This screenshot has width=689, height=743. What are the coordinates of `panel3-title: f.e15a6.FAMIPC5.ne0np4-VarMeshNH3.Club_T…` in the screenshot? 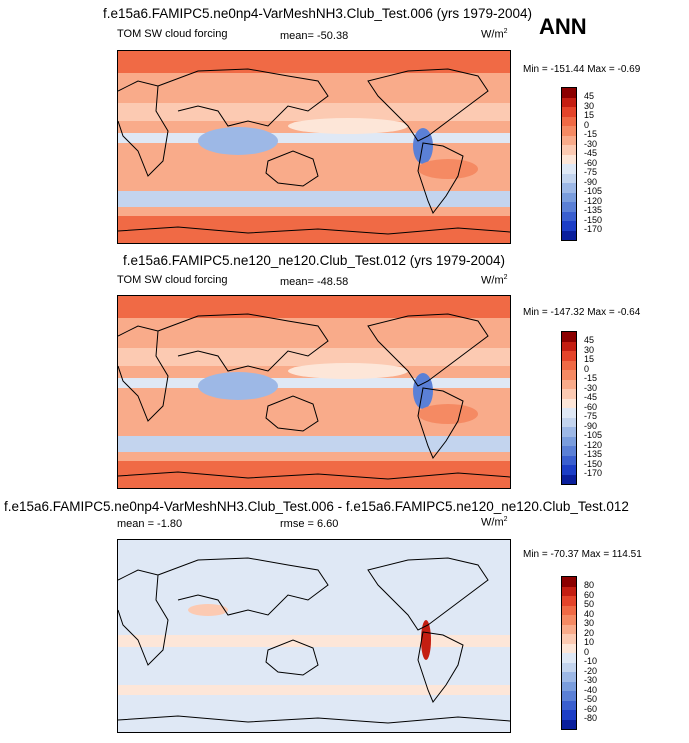 It's located at (316, 506).